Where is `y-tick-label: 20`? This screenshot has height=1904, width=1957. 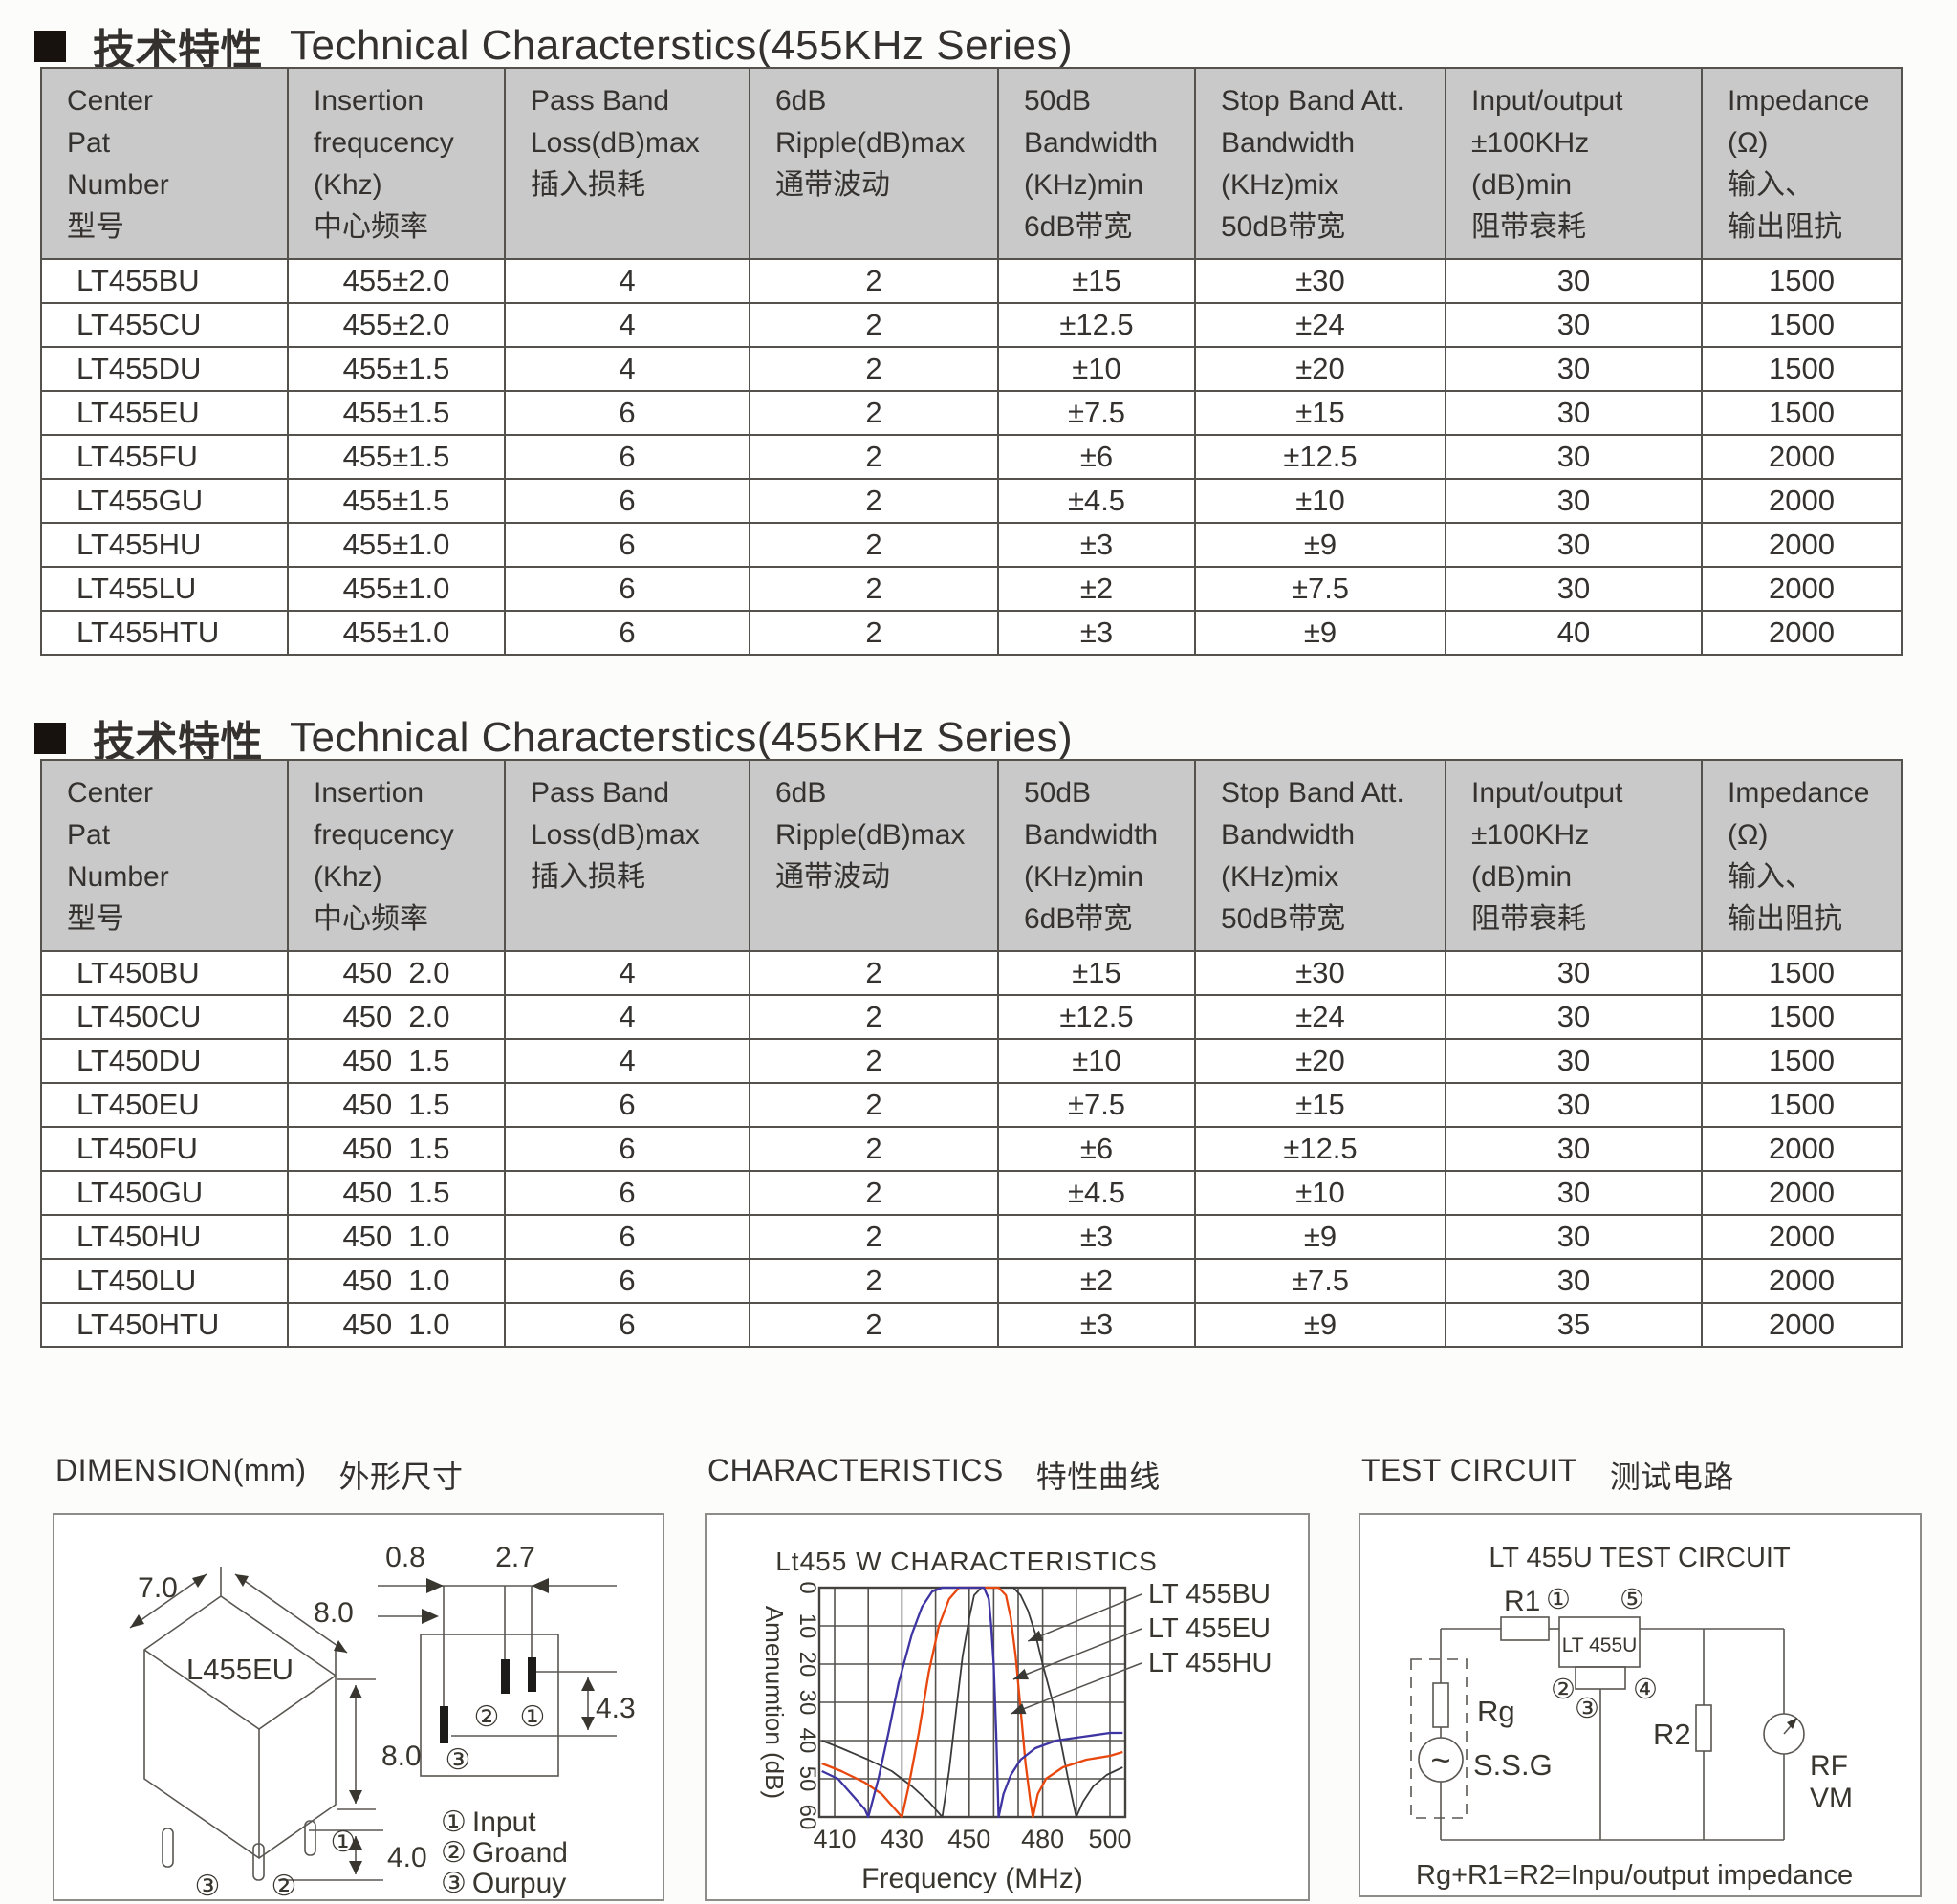 y-tick-label: 20 is located at coordinates (807, 1665).